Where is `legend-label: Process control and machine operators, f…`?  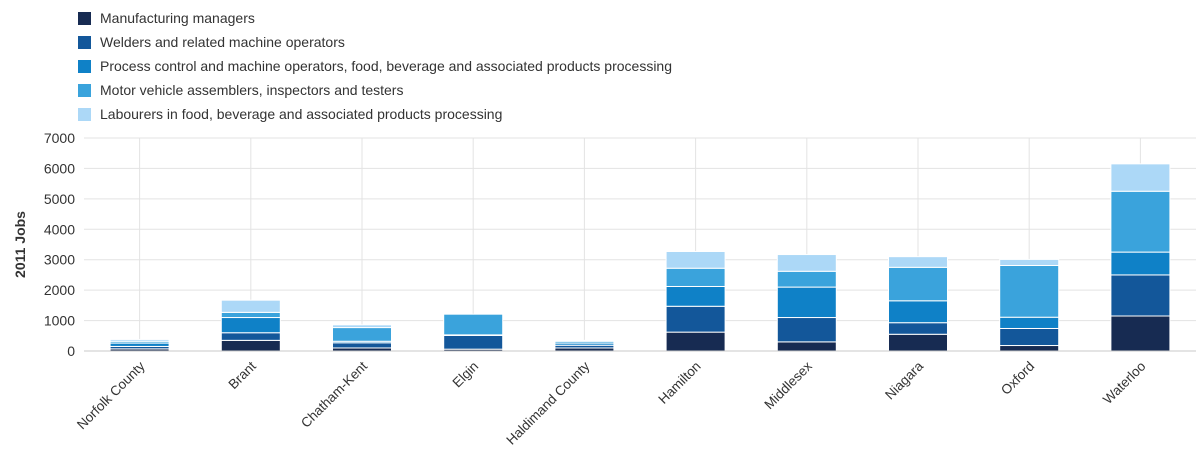
legend-label: Process control and machine operators, f… is located at coordinates (386, 66).